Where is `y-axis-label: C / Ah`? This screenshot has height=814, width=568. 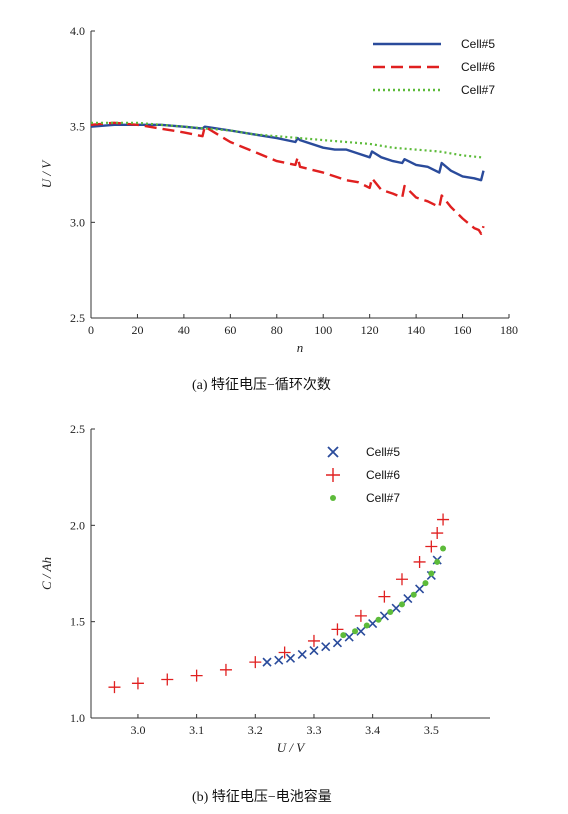
y-axis-label: C / Ah is located at coordinates (46, 573).